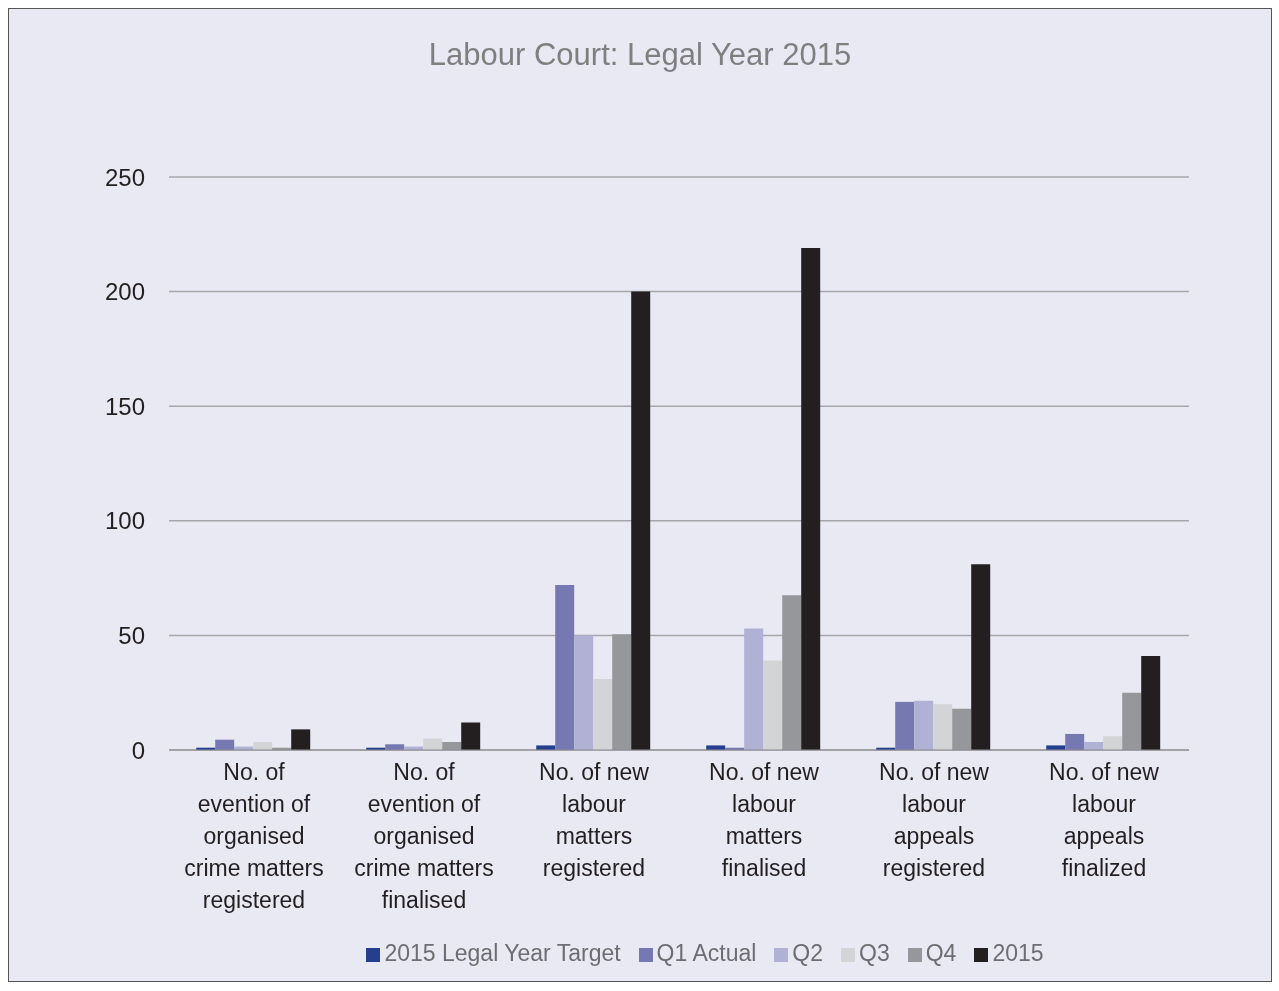 The width and height of the screenshot is (1279, 991). Describe the element at coordinates (808, 953) in the screenshot. I see `legend-label: Q2` at that location.